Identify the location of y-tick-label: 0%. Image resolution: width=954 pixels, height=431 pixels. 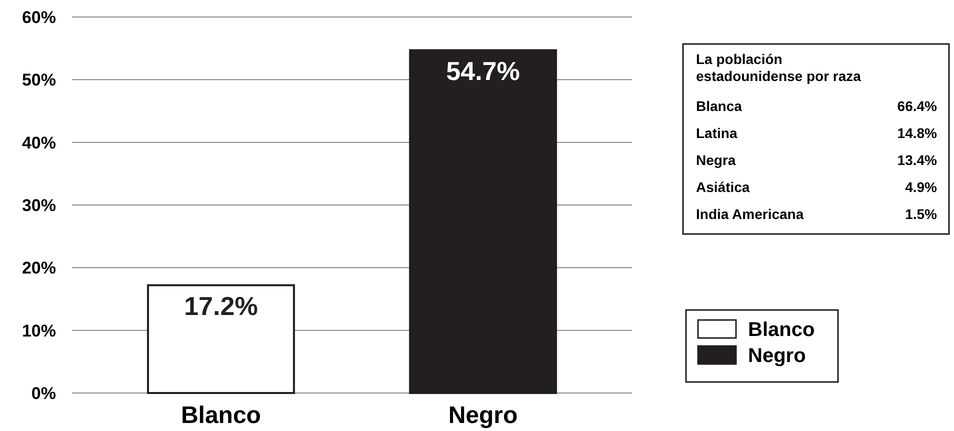
(43, 393).